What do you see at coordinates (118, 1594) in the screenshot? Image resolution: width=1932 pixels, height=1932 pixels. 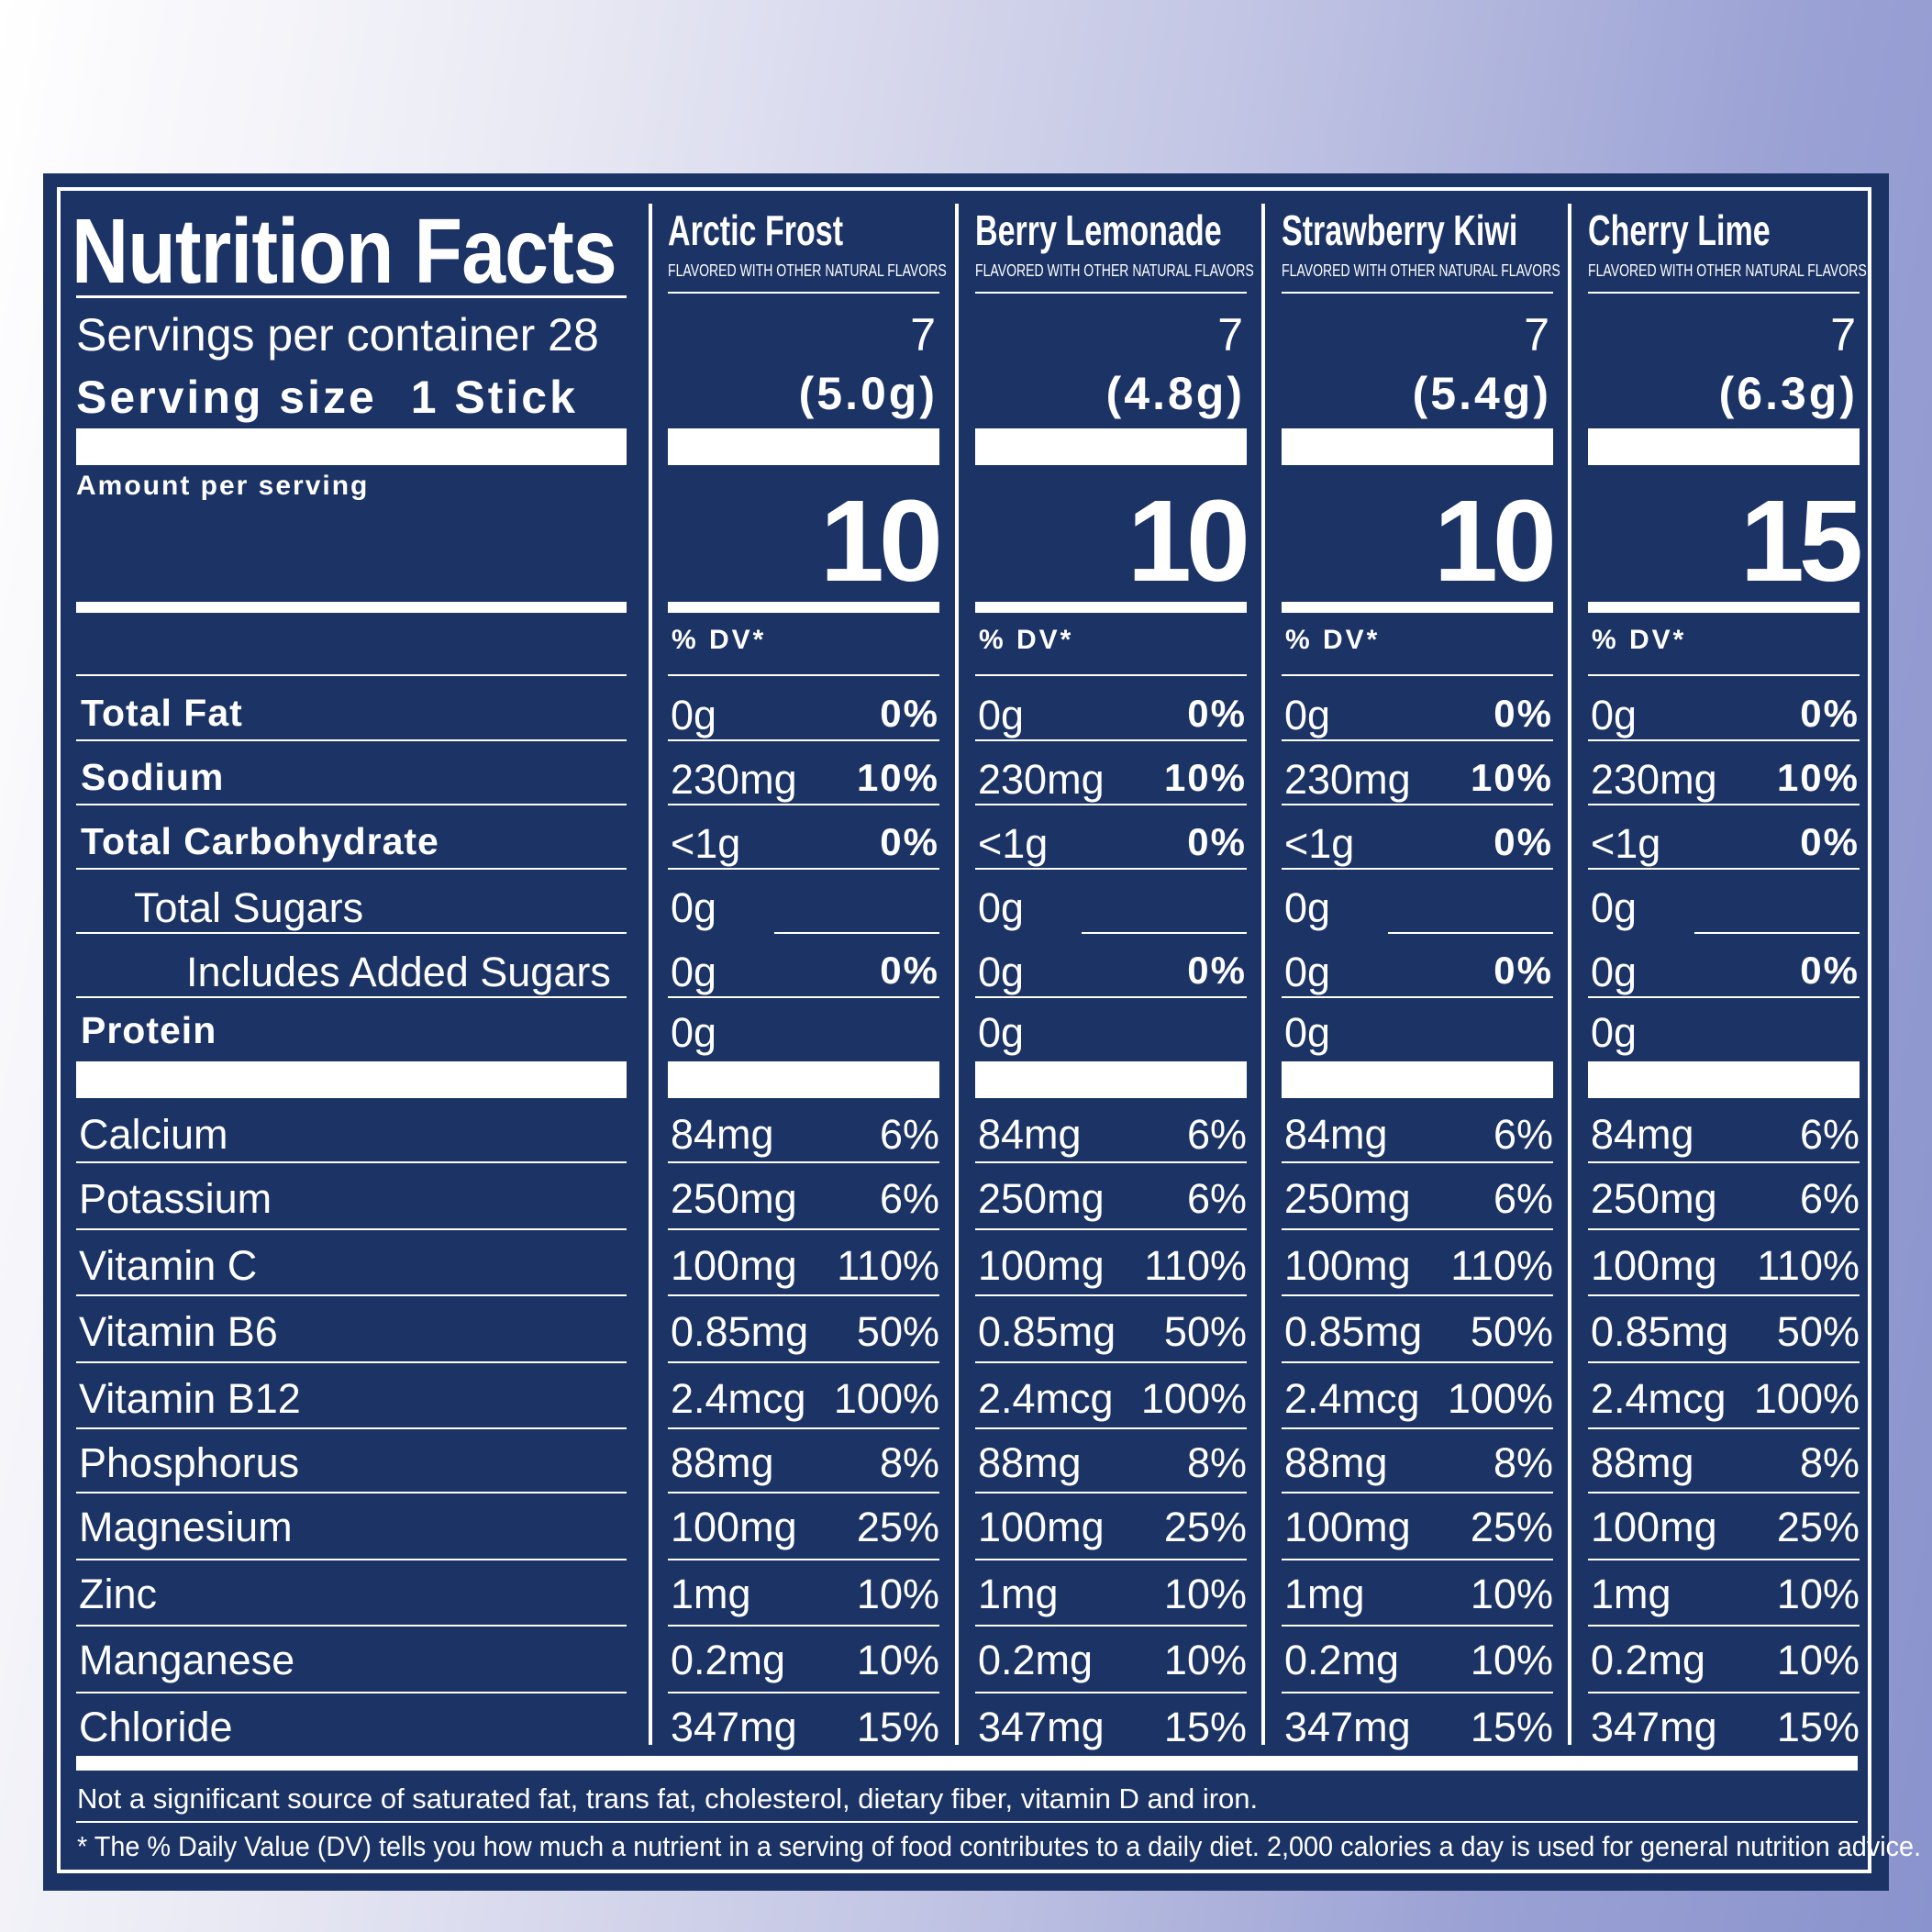 I see `mineral-label: Zinc` at bounding box center [118, 1594].